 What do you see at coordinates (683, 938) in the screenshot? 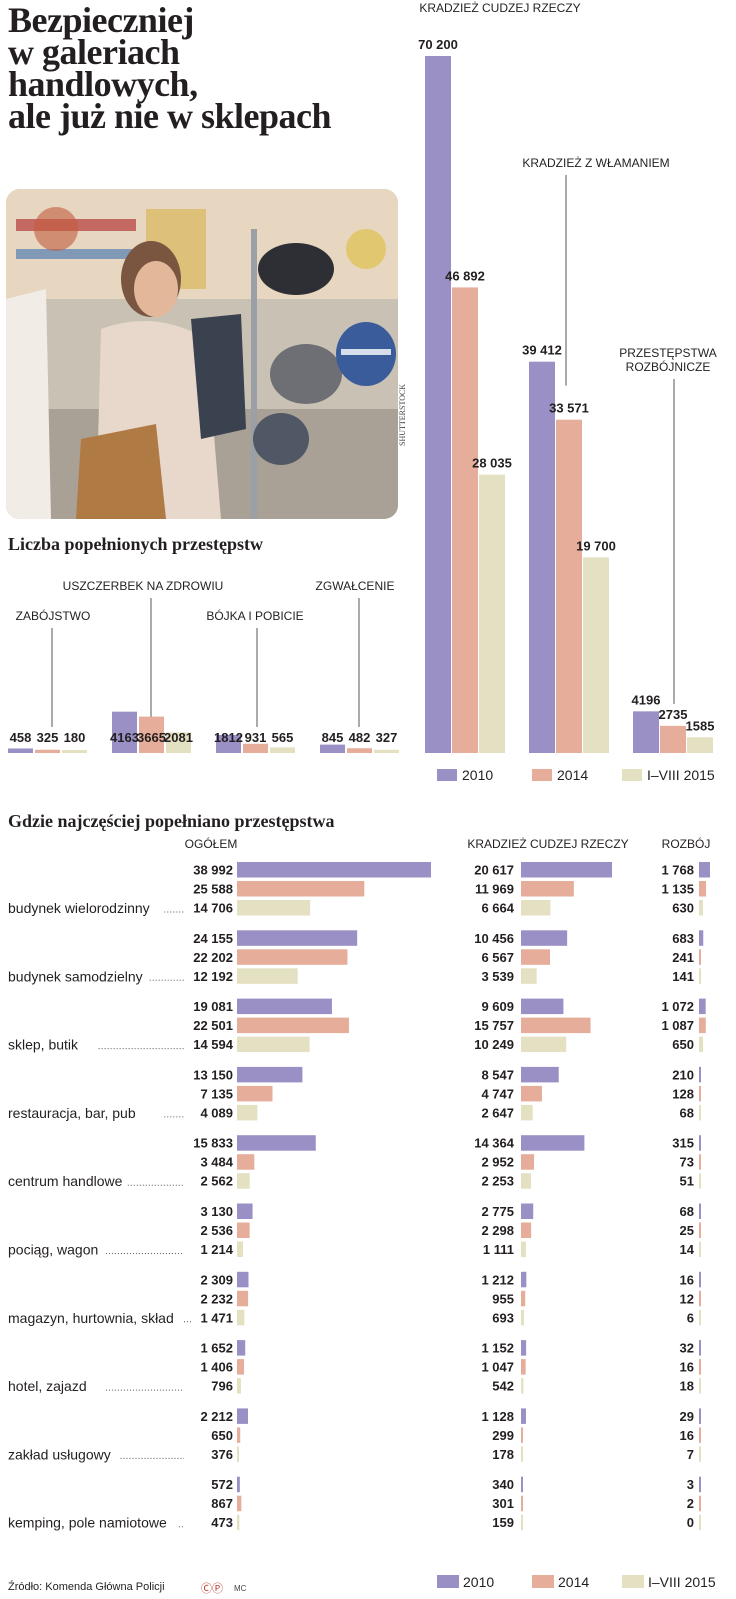
I see `hbar-value-label: 683` at bounding box center [683, 938].